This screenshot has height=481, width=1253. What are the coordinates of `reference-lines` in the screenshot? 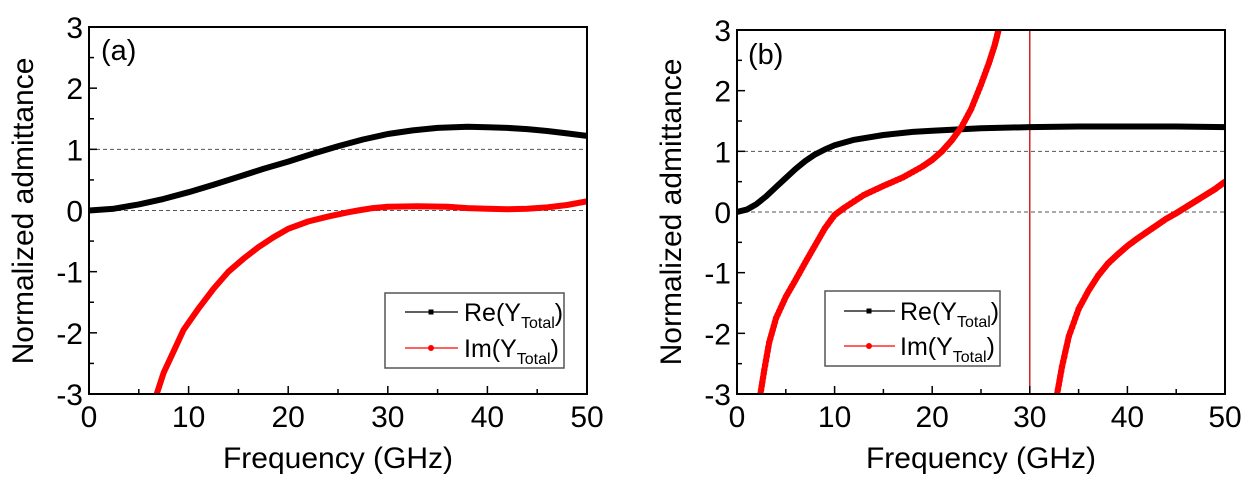 It's located at (981, 181).